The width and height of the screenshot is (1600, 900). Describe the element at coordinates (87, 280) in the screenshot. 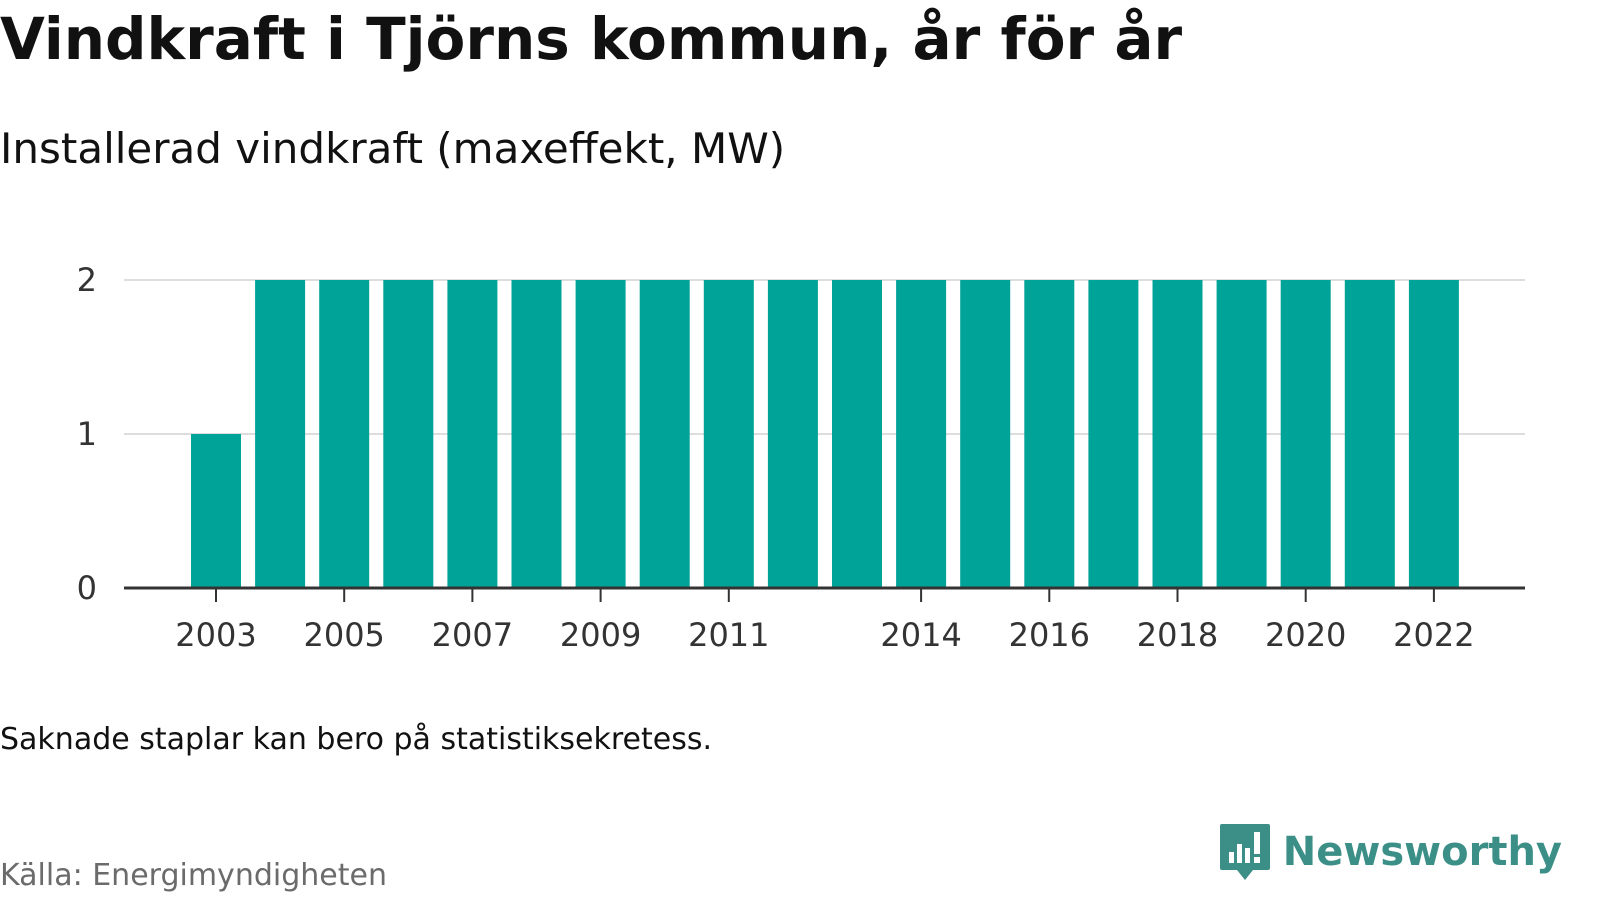

I see `y-tick-label: 2` at that location.